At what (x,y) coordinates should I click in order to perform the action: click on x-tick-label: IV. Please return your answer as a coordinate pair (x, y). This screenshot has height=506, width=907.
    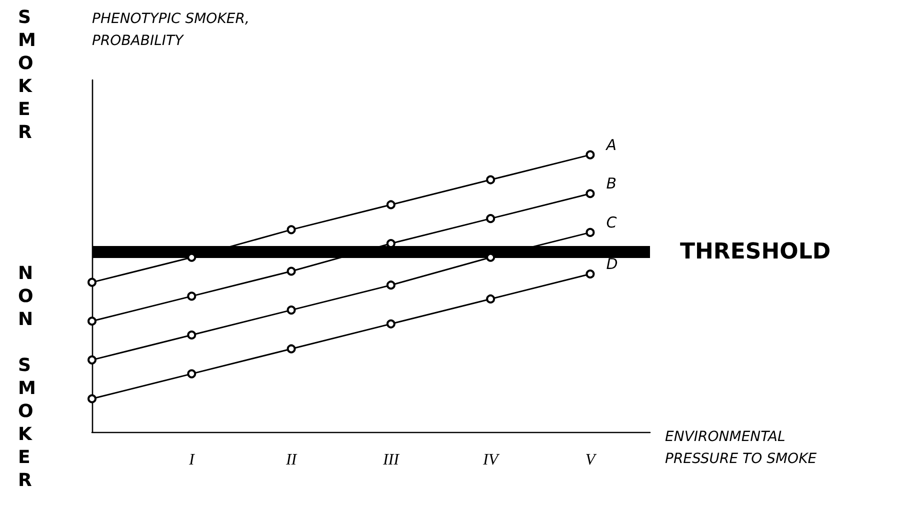
    Looking at the image, I should click on (491, 460).